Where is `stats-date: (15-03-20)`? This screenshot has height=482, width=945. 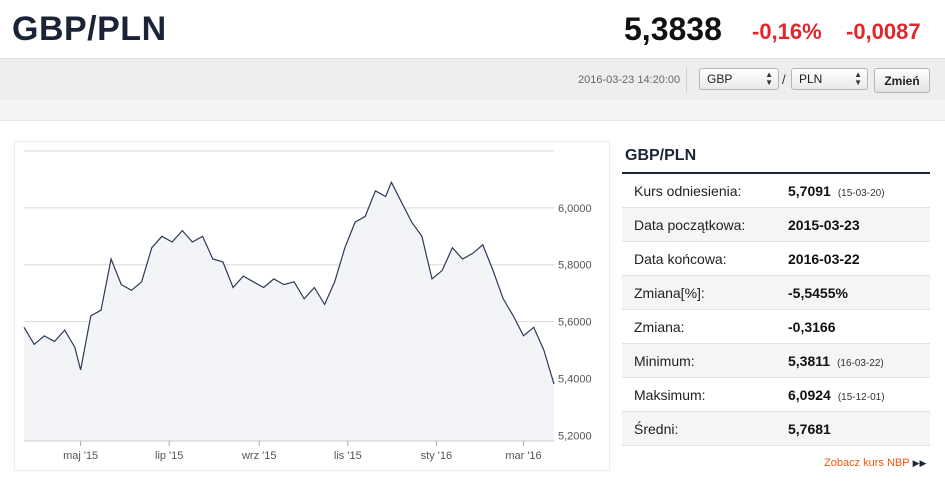 stats-date: (15-03-20) is located at coordinates (861, 193).